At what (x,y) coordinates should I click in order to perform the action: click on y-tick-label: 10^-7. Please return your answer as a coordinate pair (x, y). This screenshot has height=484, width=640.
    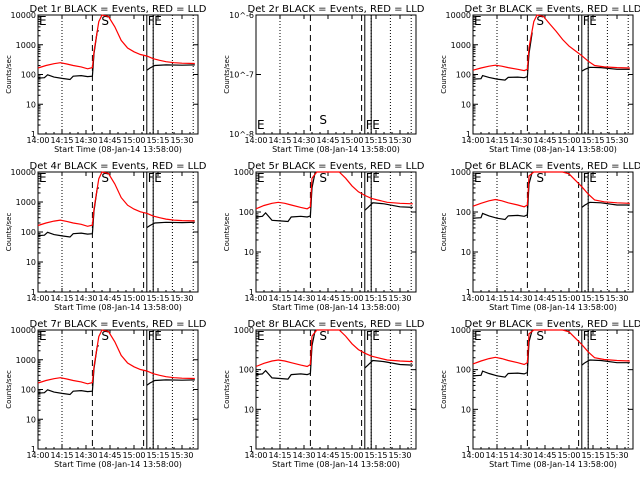
    Looking at the image, I should click on (241, 75).